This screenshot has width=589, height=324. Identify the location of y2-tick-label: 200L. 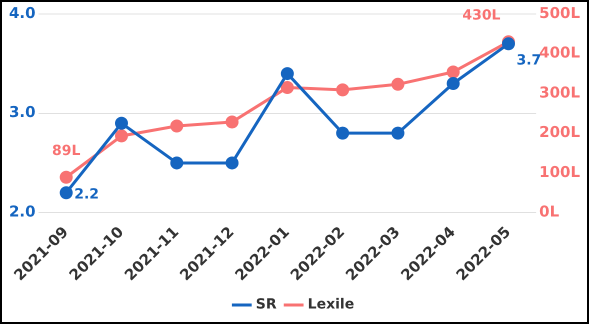
(559, 132).